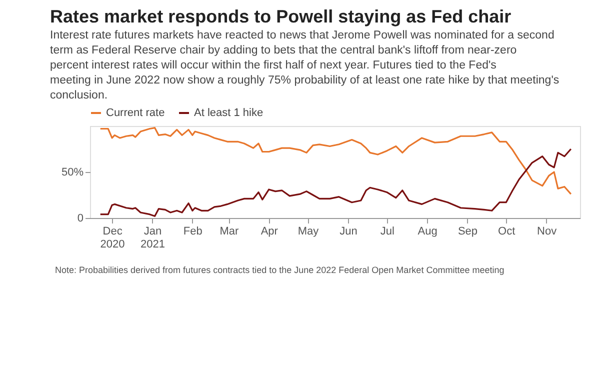 The height and width of the screenshot is (366, 605). I want to click on x-tick-label: Feb, so click(192, 232).